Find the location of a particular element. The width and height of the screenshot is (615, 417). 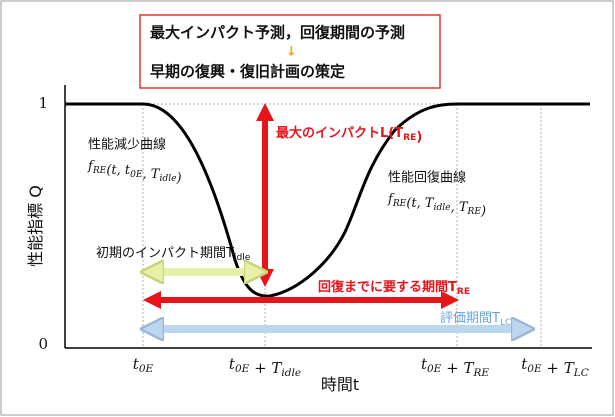

curve-formula: fRE(t, Tidle, TRE) is located at coordinates (436, 205).